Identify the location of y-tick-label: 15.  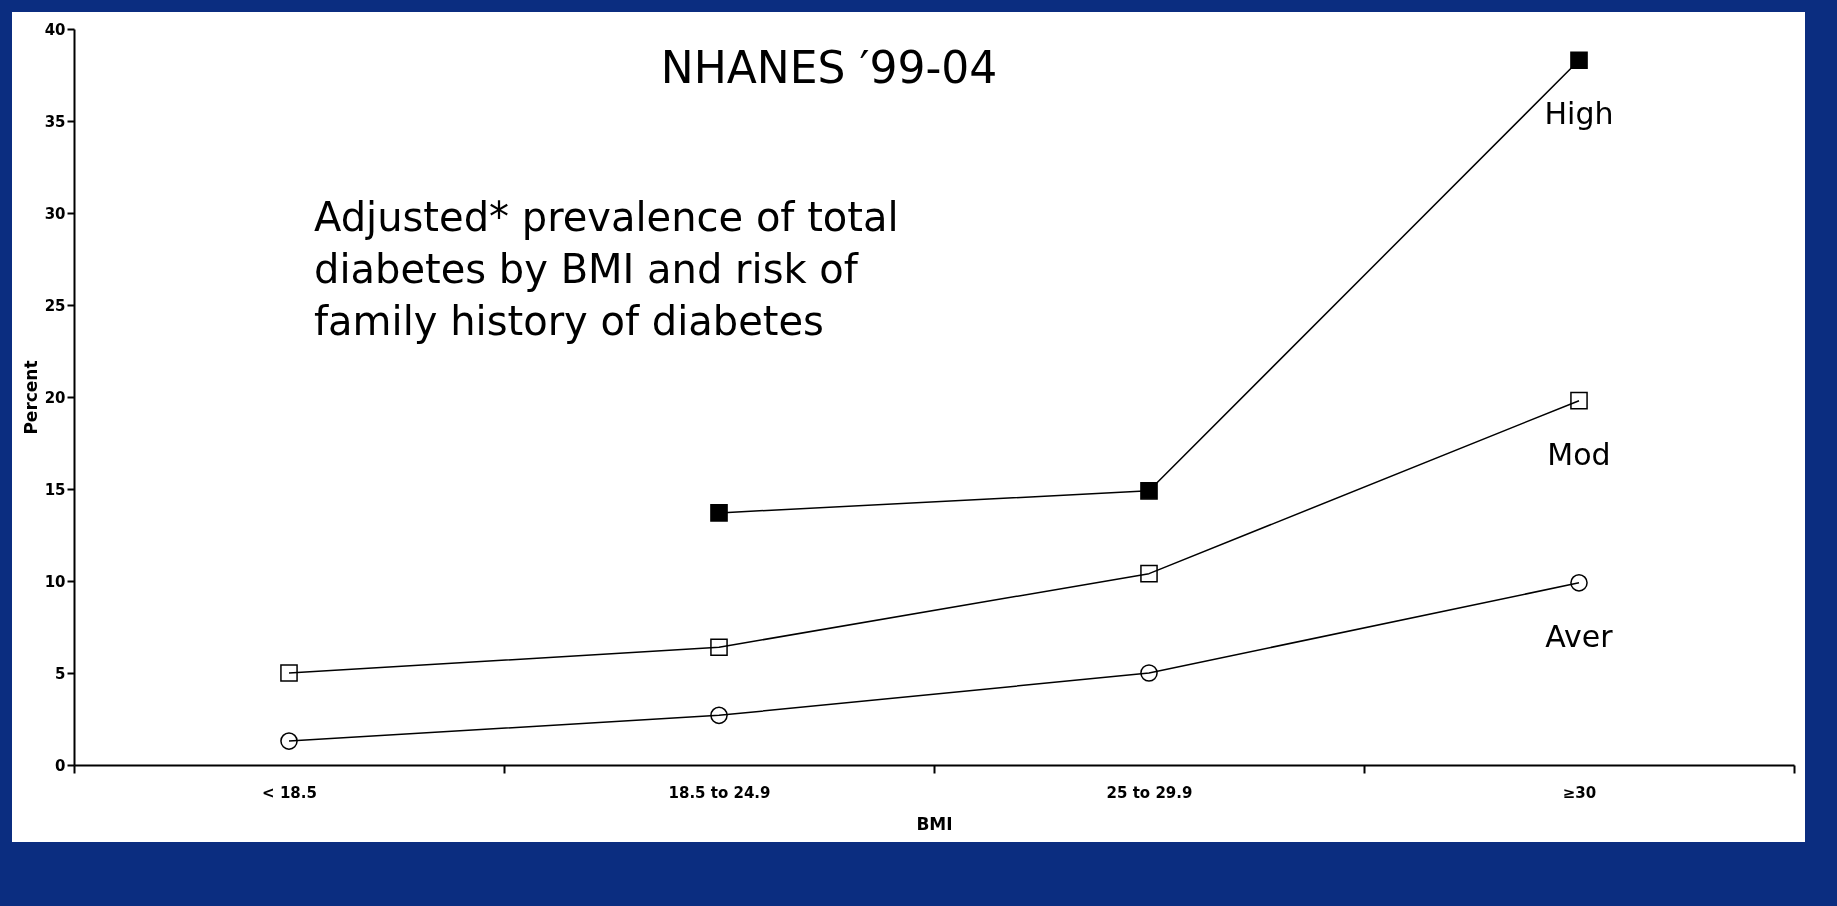
(55, 489).